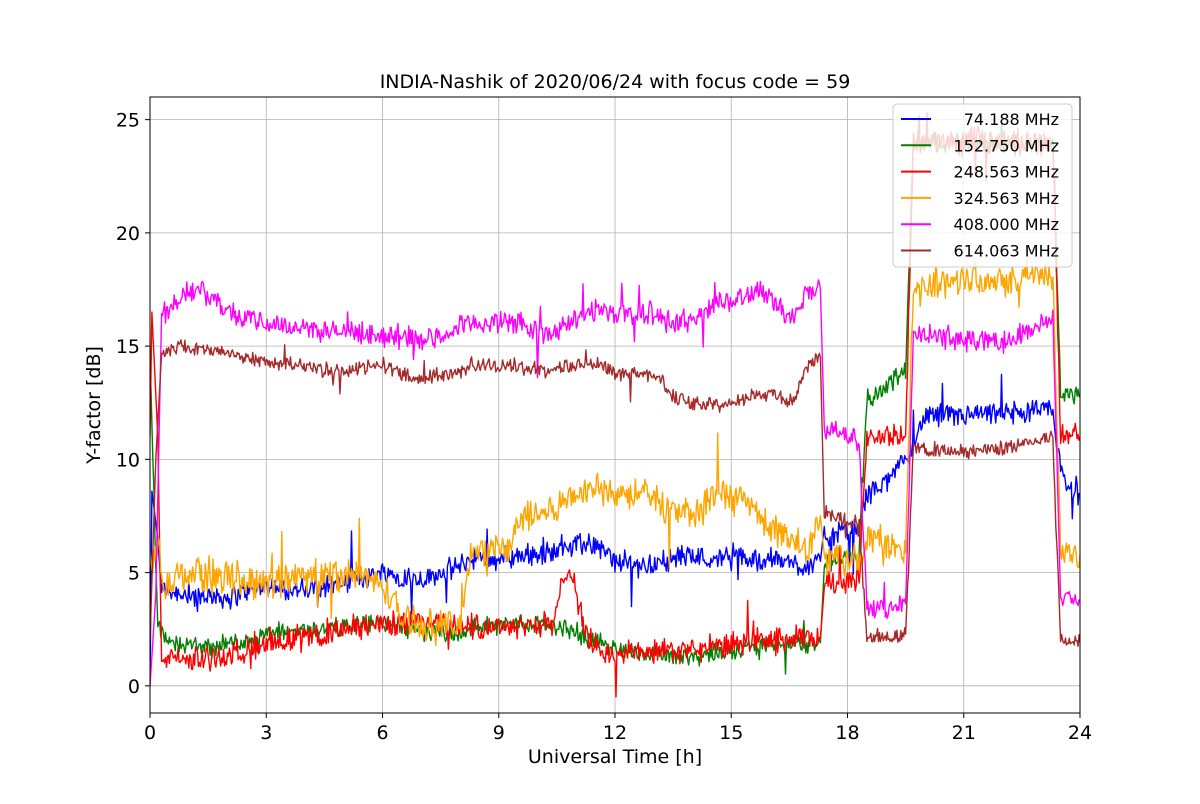 The width and height of the screenshot is (1200, 804). What do you see at coordinates (847, 733) in the screenshot?
I see `x-tick-label: 18` at bounding box center [847, 733].